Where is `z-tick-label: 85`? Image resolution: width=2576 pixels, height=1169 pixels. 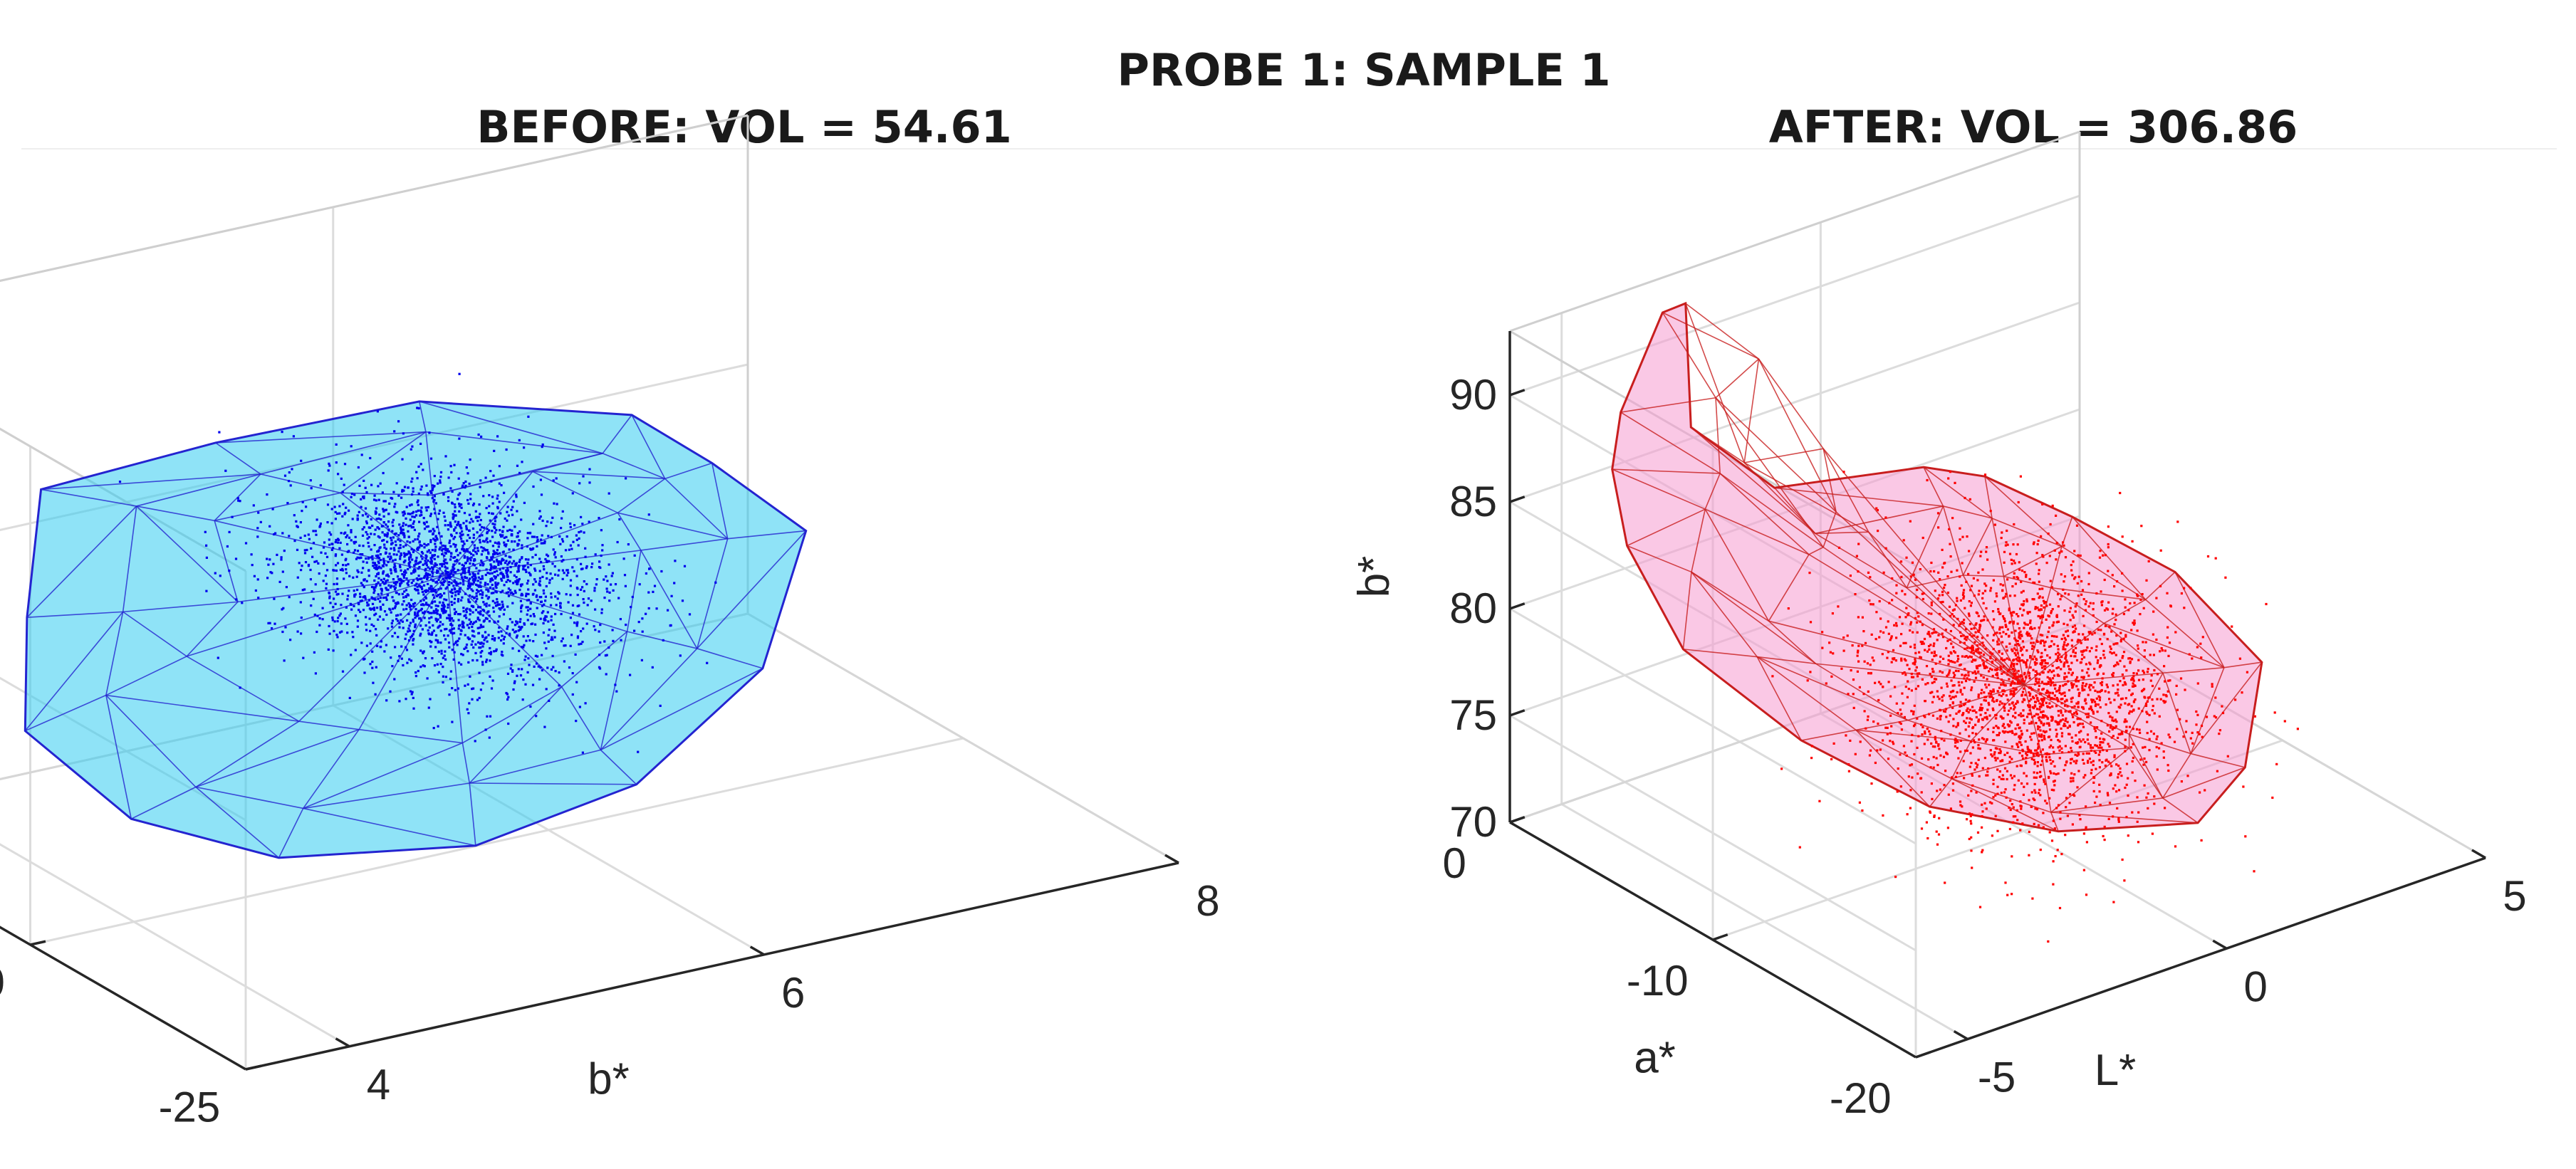 z-tick-label: 85 is located at coordinates (1473, 501).